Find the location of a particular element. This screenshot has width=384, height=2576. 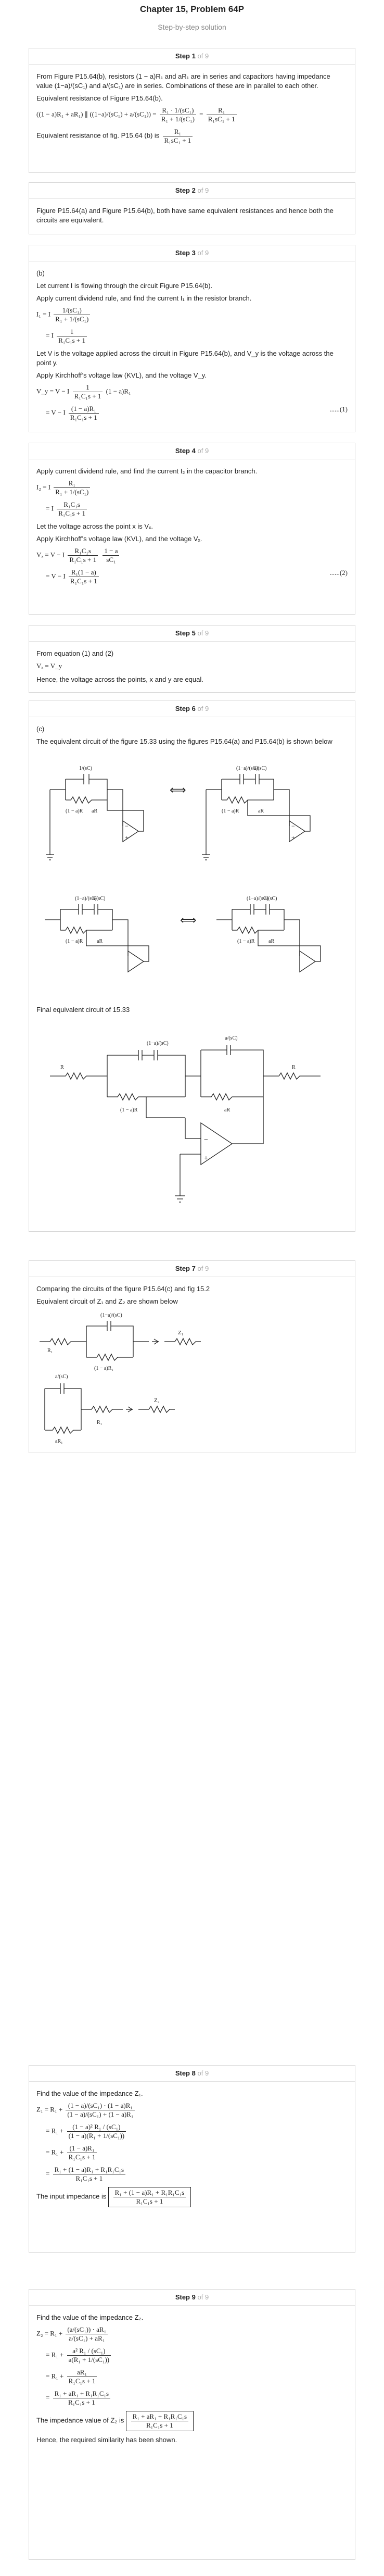

label-z2: Z₂ is located at coordinates (157, 1400).